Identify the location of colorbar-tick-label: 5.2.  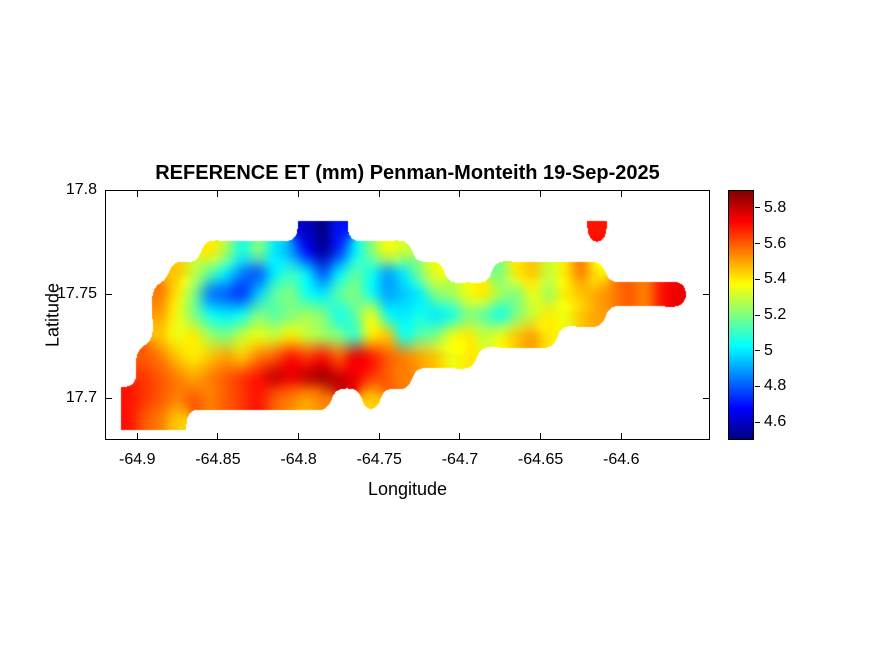
(775, 314).